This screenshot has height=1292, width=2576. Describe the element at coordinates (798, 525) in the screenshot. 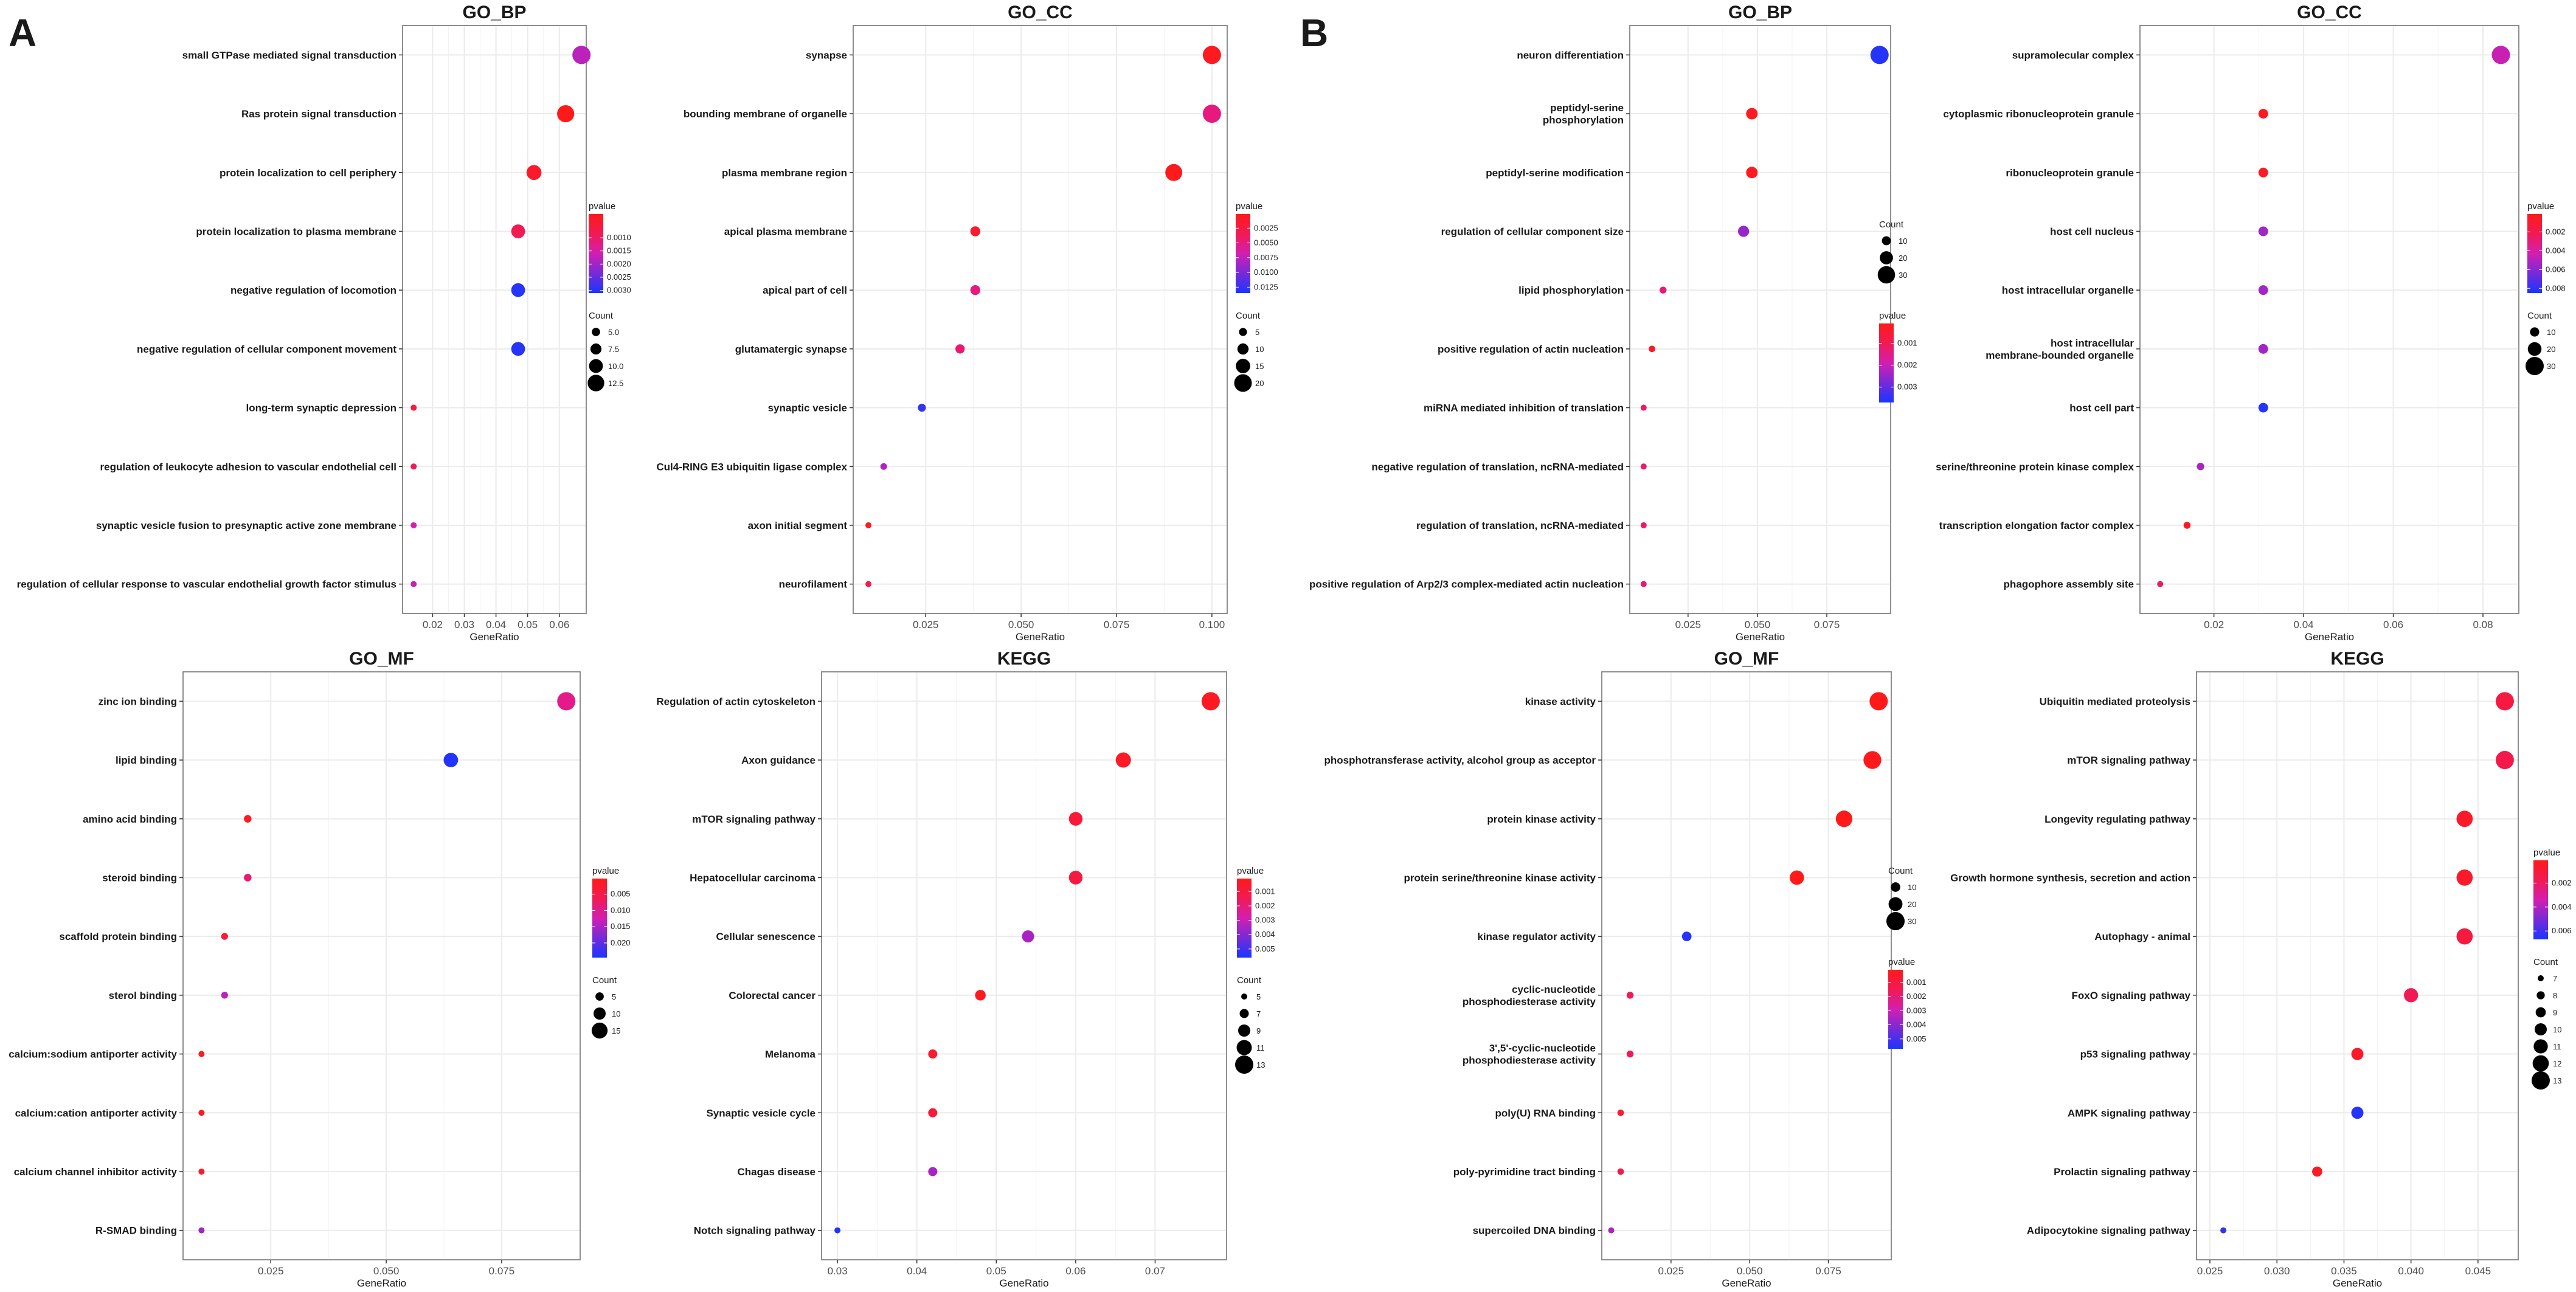

I see `category-label: axon initial segment` at that location.